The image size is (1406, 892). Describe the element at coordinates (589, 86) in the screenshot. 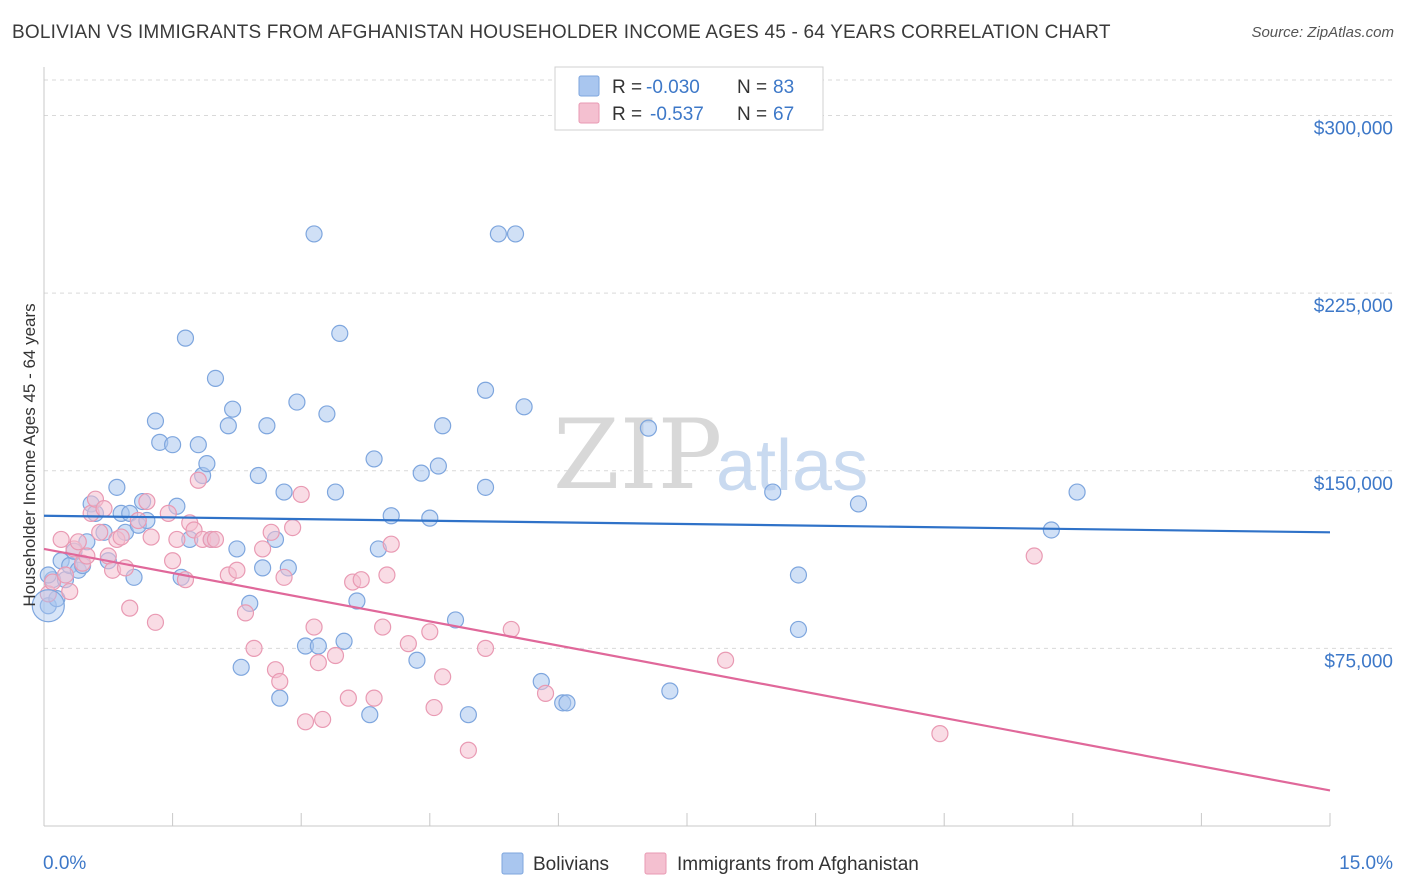

I see `legend-swatch-bolivians` at that location.